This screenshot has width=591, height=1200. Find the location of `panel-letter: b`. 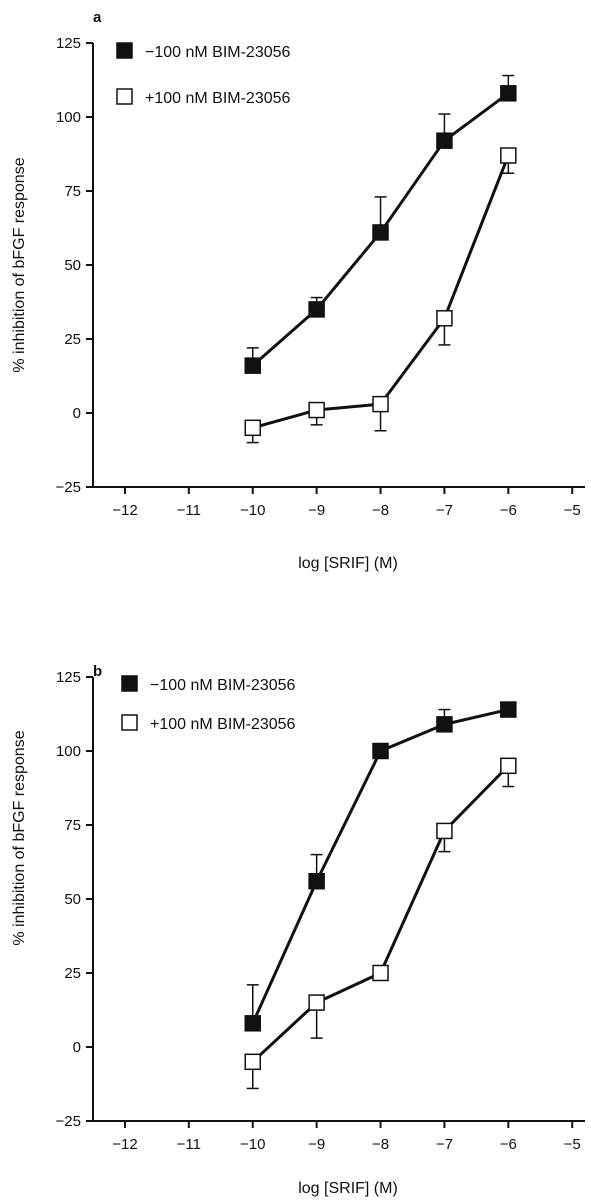

panel-letter: b is located at coordinates (97, 671).